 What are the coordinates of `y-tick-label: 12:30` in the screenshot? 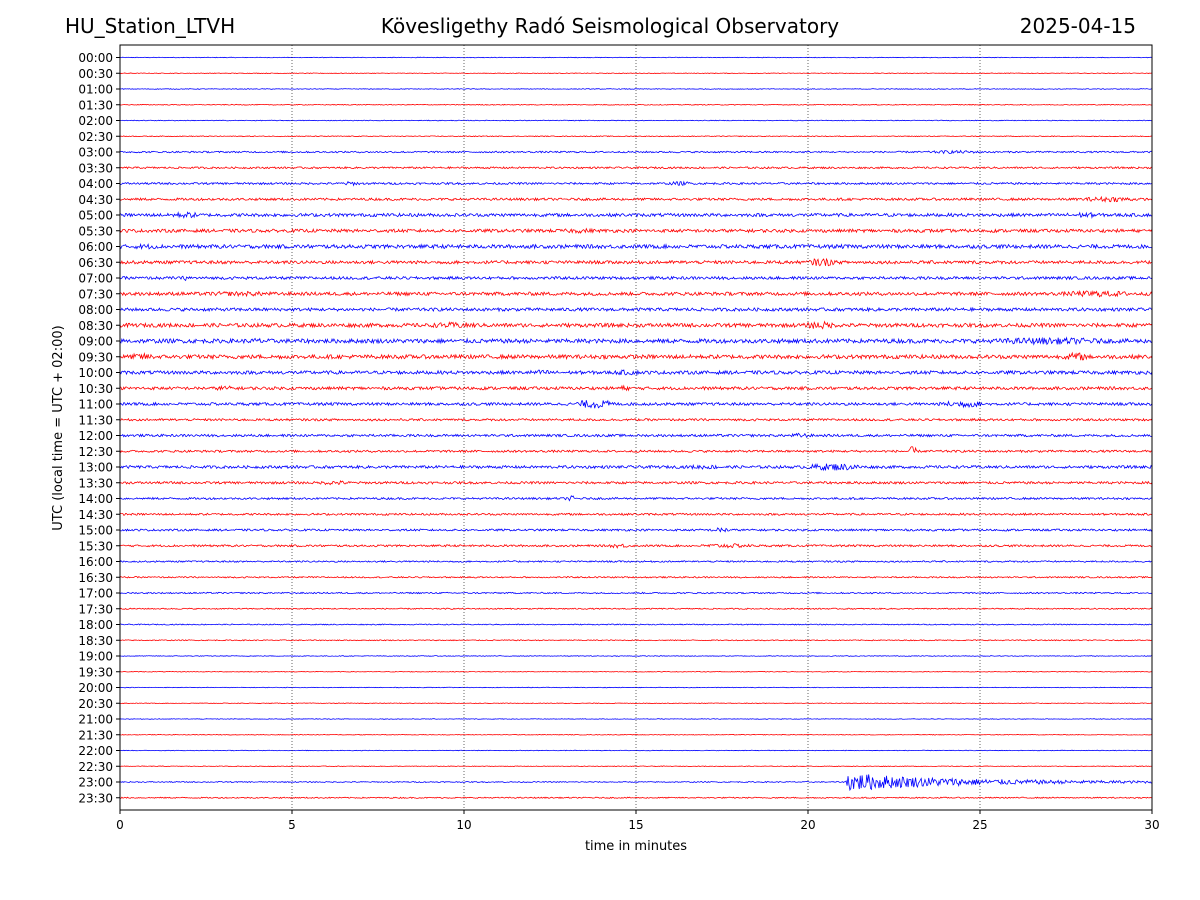 It's located at (95, 452).